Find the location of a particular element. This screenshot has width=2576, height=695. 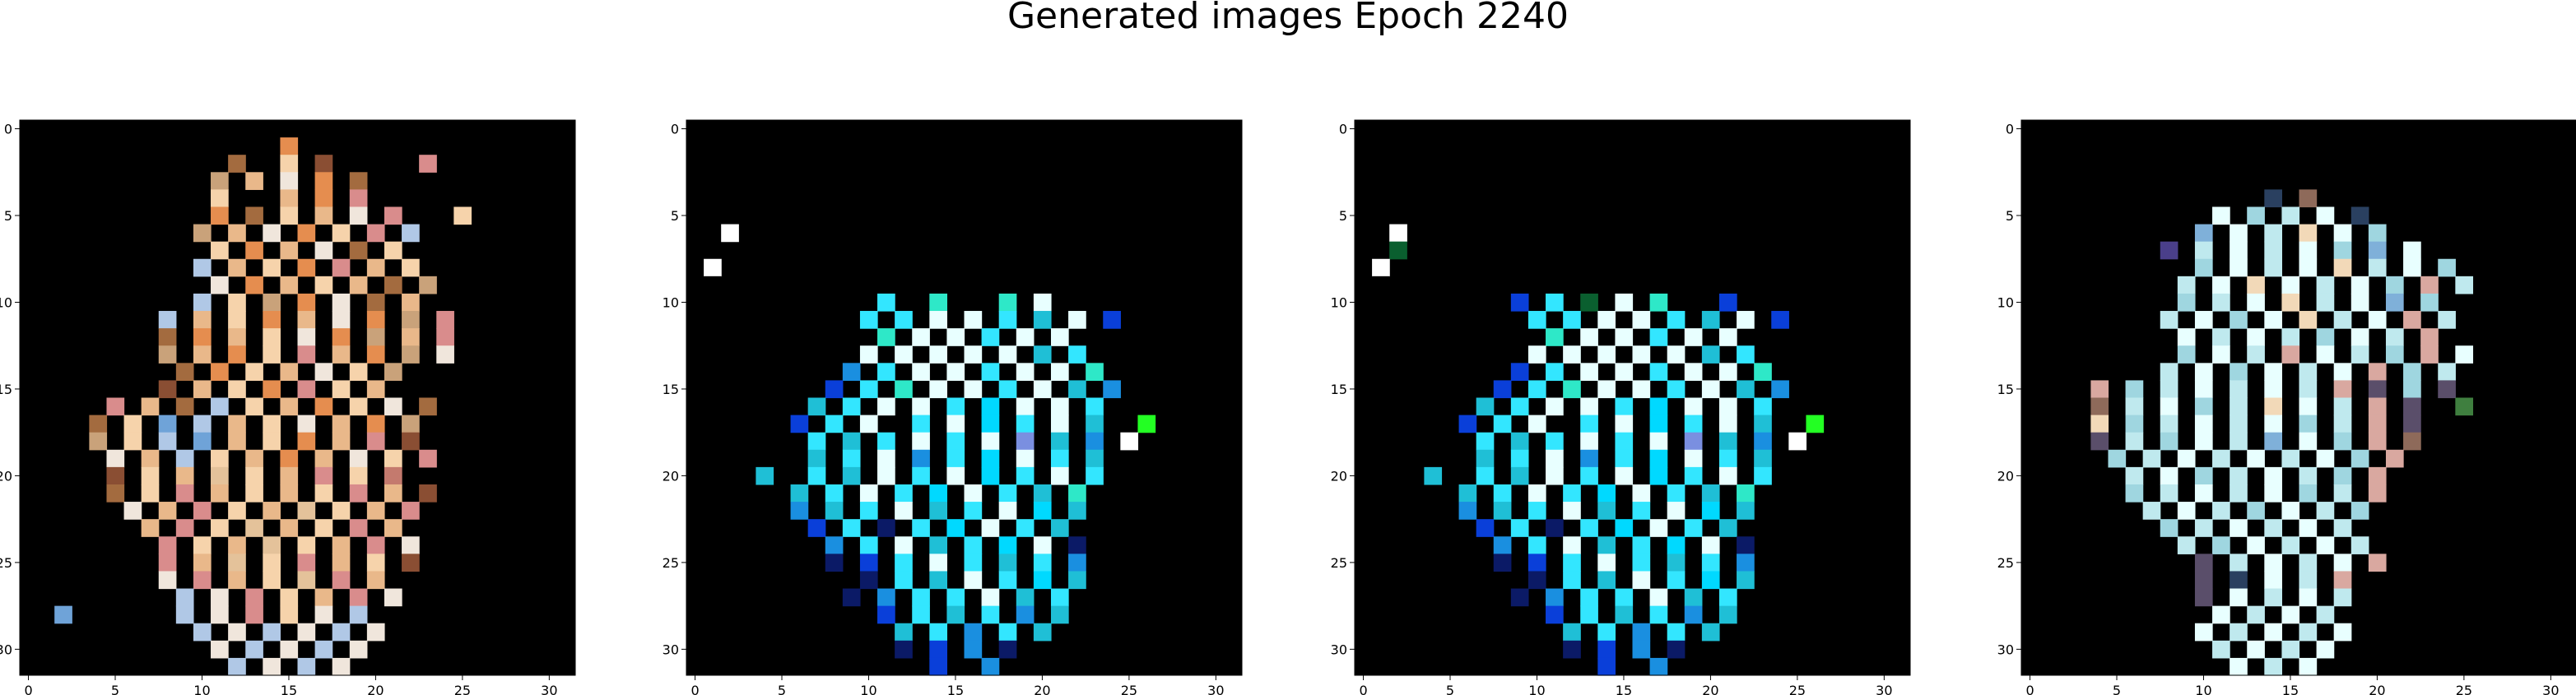

x-tick-label: 30 is located at coordinates (549, 689).